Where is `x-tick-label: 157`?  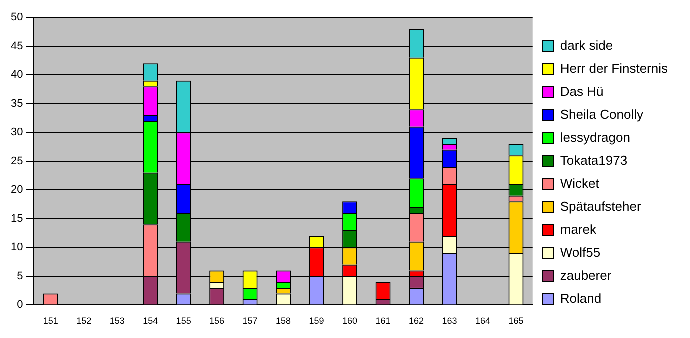 x-tick-label: 157 is located at coordinates (250, 321).